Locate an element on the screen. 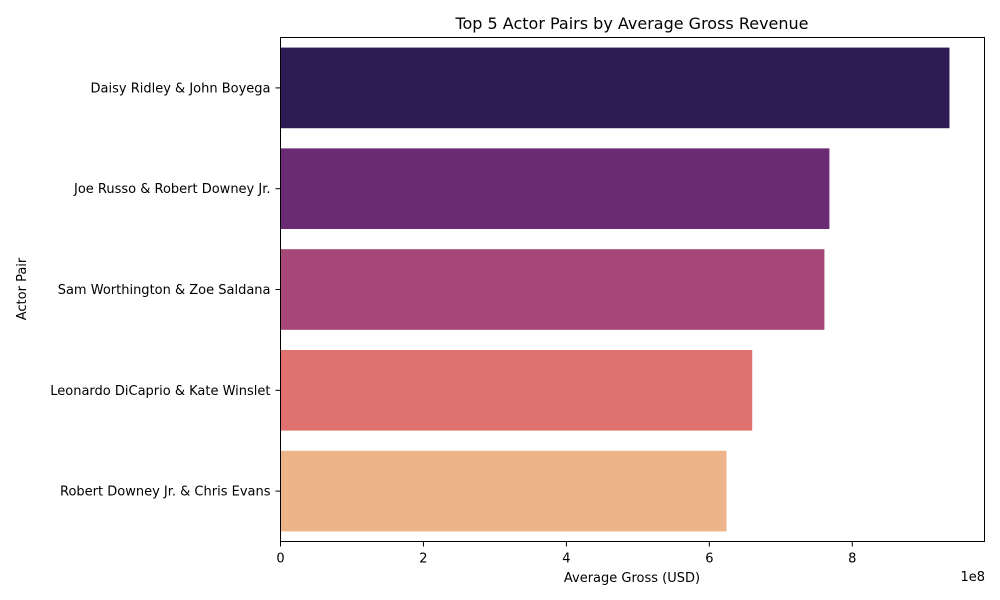  x-axis-label: Average Gross (USD) is located at coordinates (632, 578).